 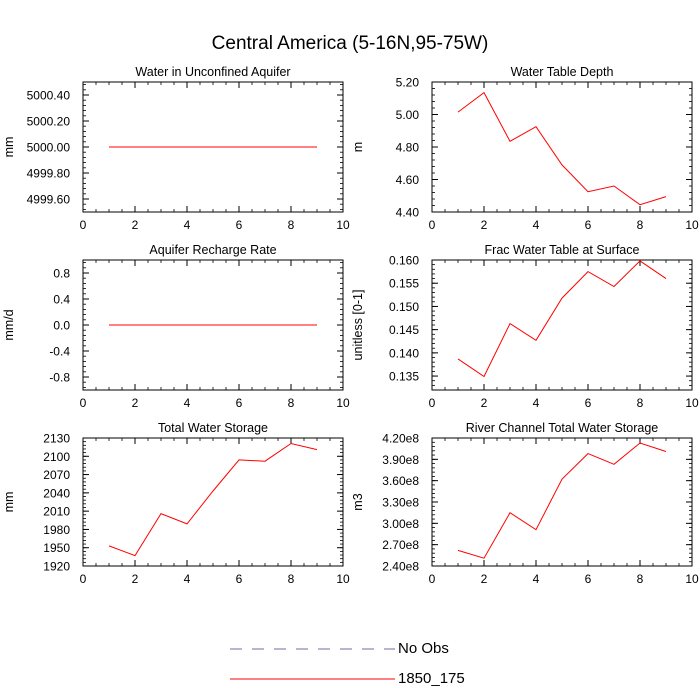 What do you see at coordinates (212, 72) in the screenshot?
I see `chart-title: Water in Unconfined Aquifer` at bounding box center [212, 72].